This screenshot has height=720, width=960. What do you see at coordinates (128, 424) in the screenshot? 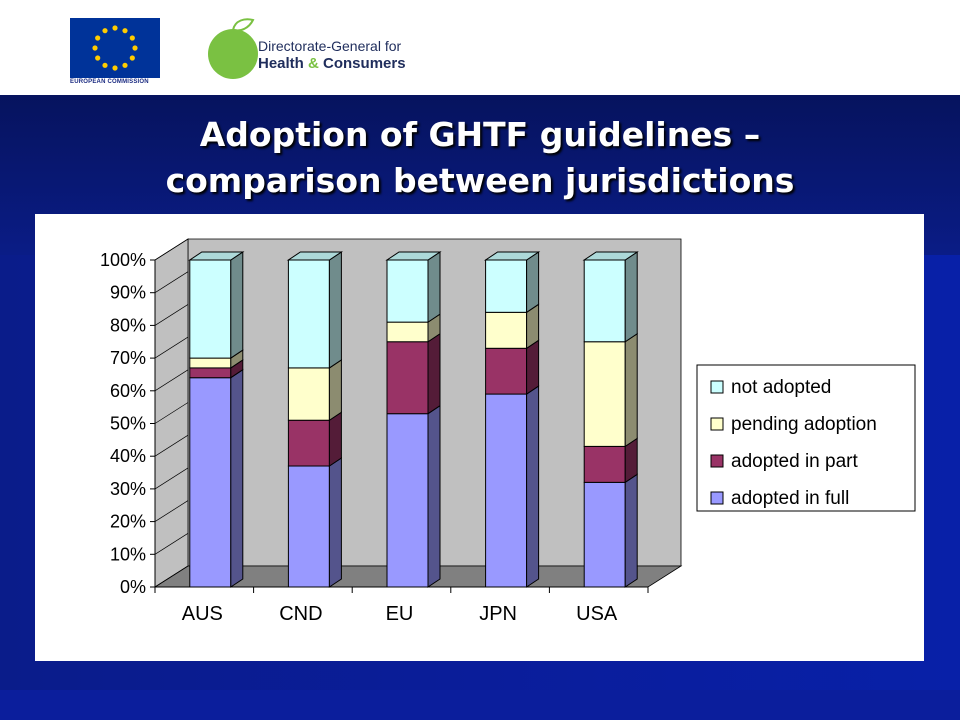
I see `y-tick-label: 50%` at bounding box center [128, 424].